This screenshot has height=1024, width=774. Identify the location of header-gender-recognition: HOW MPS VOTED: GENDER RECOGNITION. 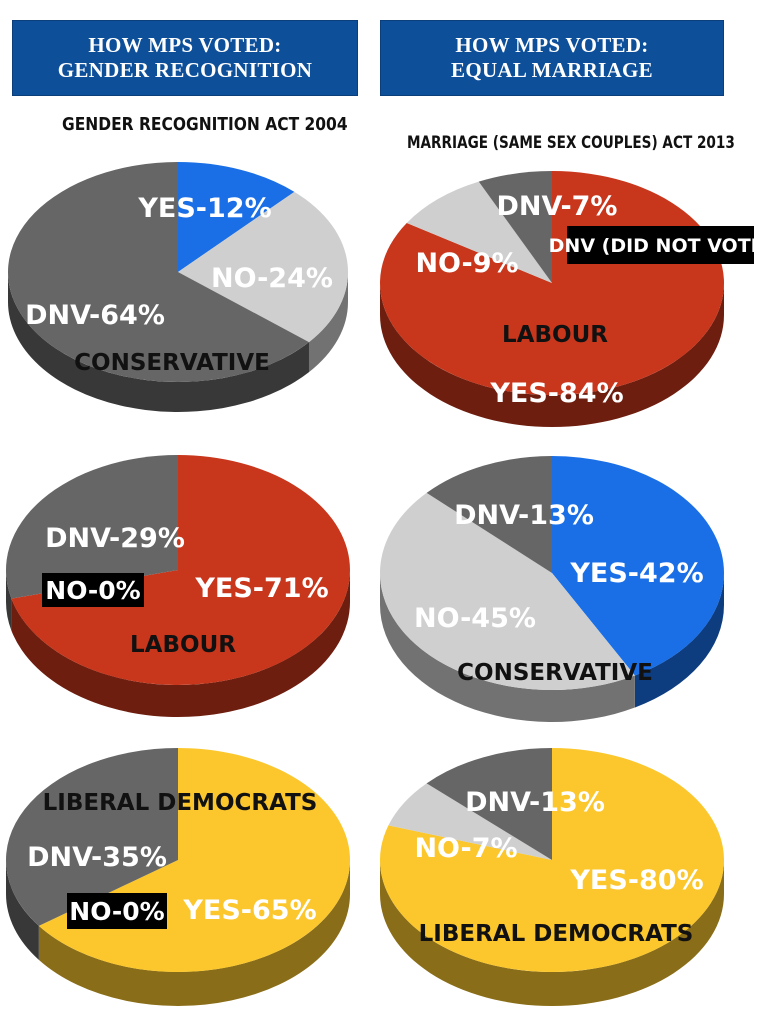
(185, 58).